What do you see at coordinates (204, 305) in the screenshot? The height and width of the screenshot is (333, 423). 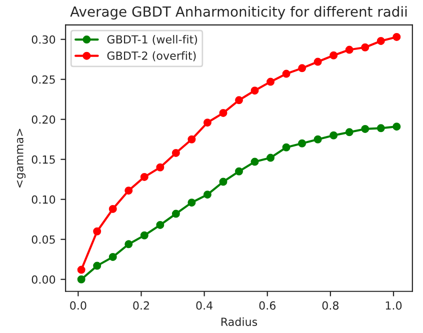 I see `x-tick-label: 0.4` at bounding box center [204, 305].